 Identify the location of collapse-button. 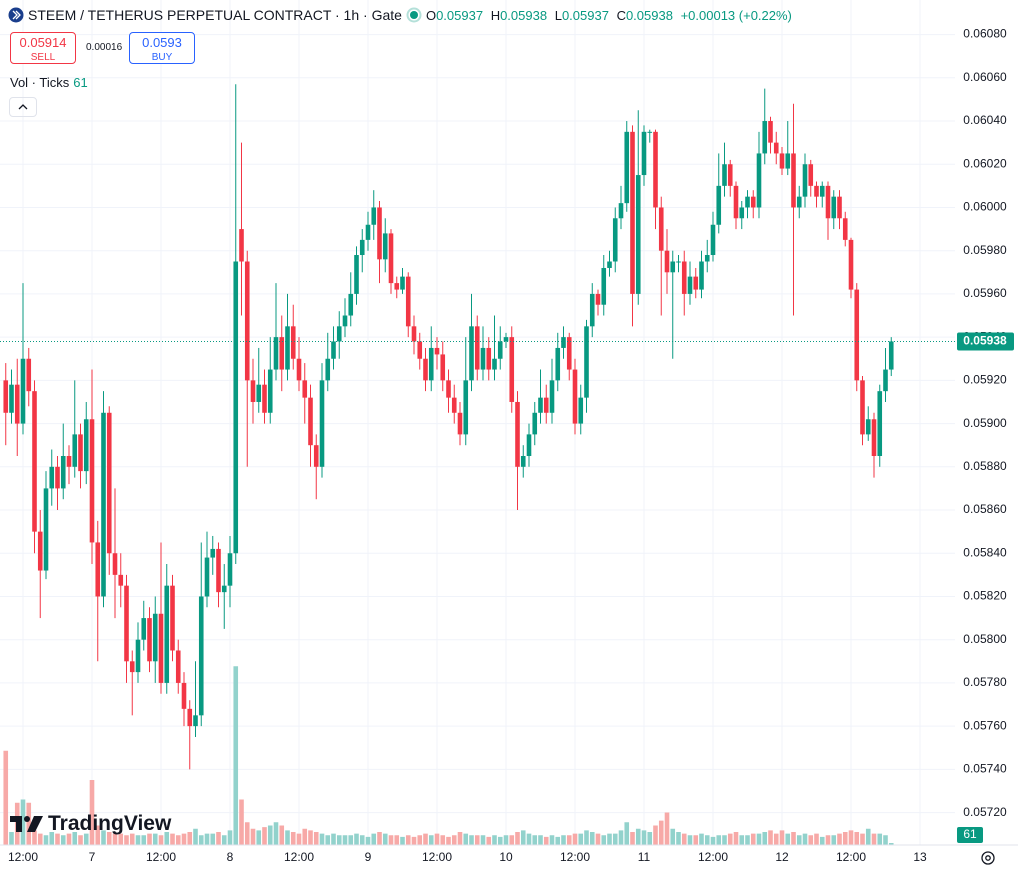
(23, 107).